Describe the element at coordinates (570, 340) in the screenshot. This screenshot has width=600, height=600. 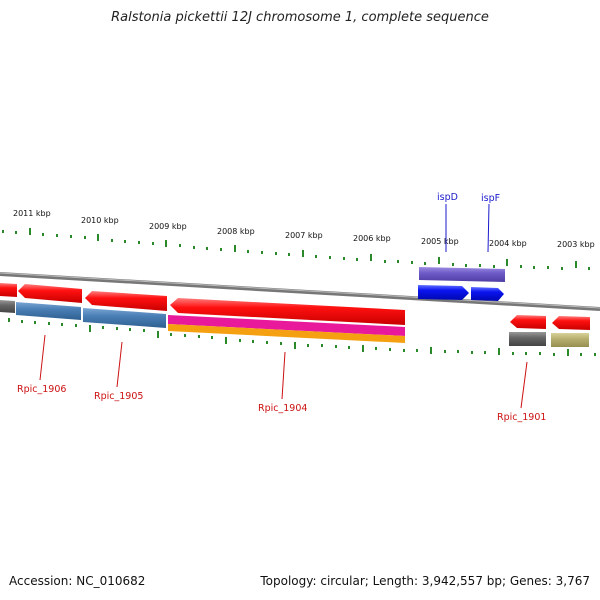
I see `gene-khaki-right` at that location.